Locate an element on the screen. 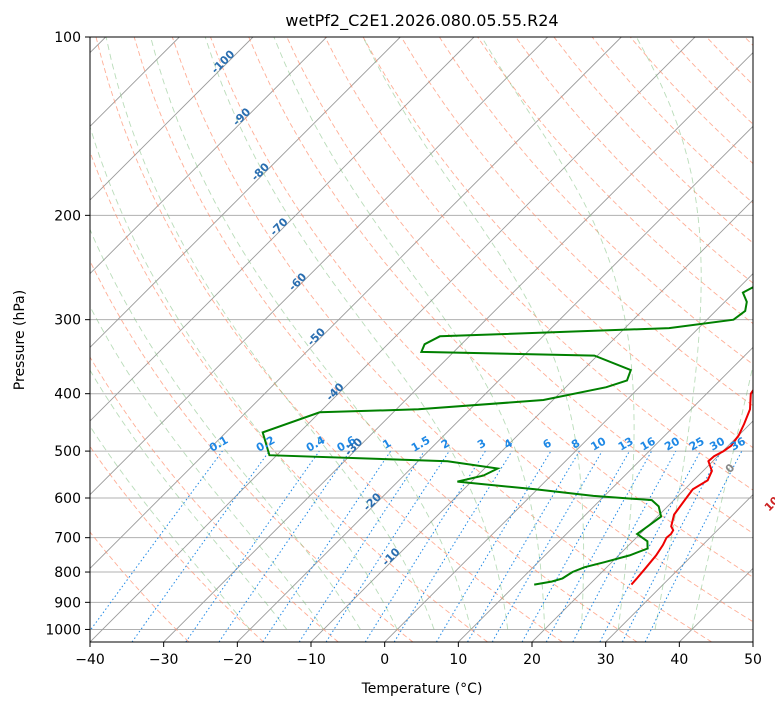 The width and height of the screenshot is (775, 708). y-axis-label: Pressure (hPa) is located at coordinates (20, 340).